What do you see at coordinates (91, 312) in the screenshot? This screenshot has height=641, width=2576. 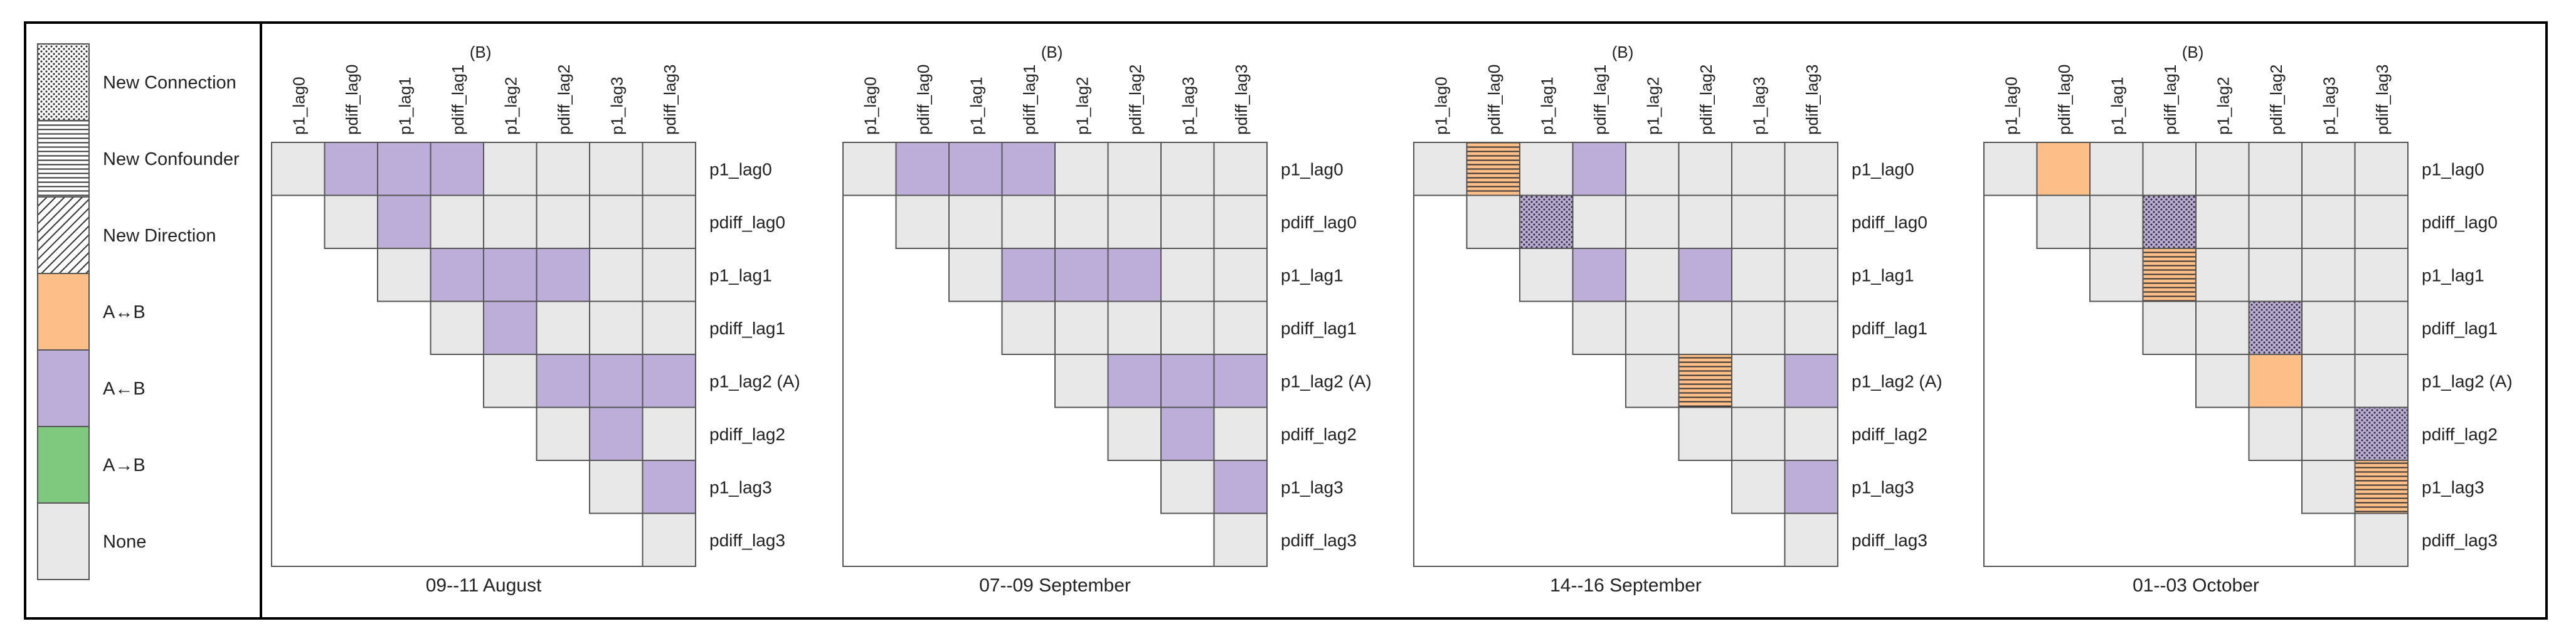 I see `legend-item-bidirected: A↔B` at bounding box center [91, 312].